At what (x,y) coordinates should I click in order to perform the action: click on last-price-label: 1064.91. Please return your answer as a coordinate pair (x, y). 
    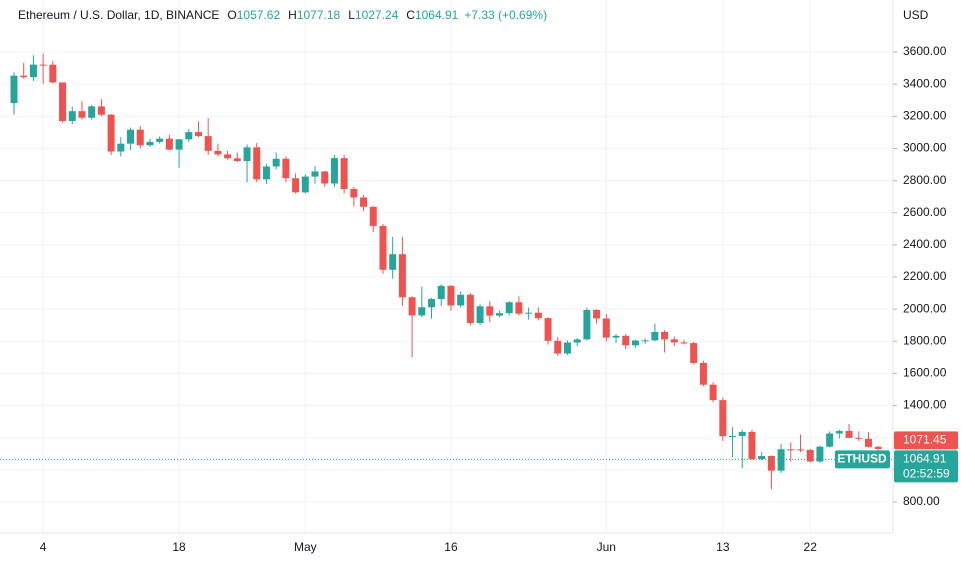
    Looking at the image, I should click on (925, 459).